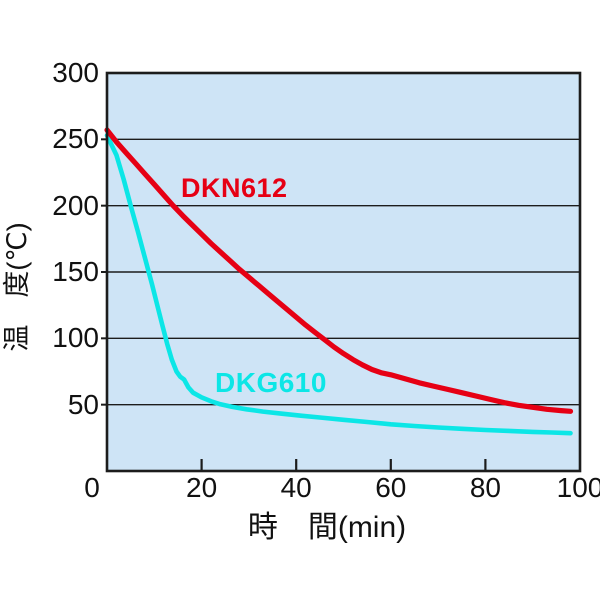  What do you see at coordinates (17, 287) in the screenshot?
I see `y-axis-title: 温 度(℃)` at bounding box center [17, 287].